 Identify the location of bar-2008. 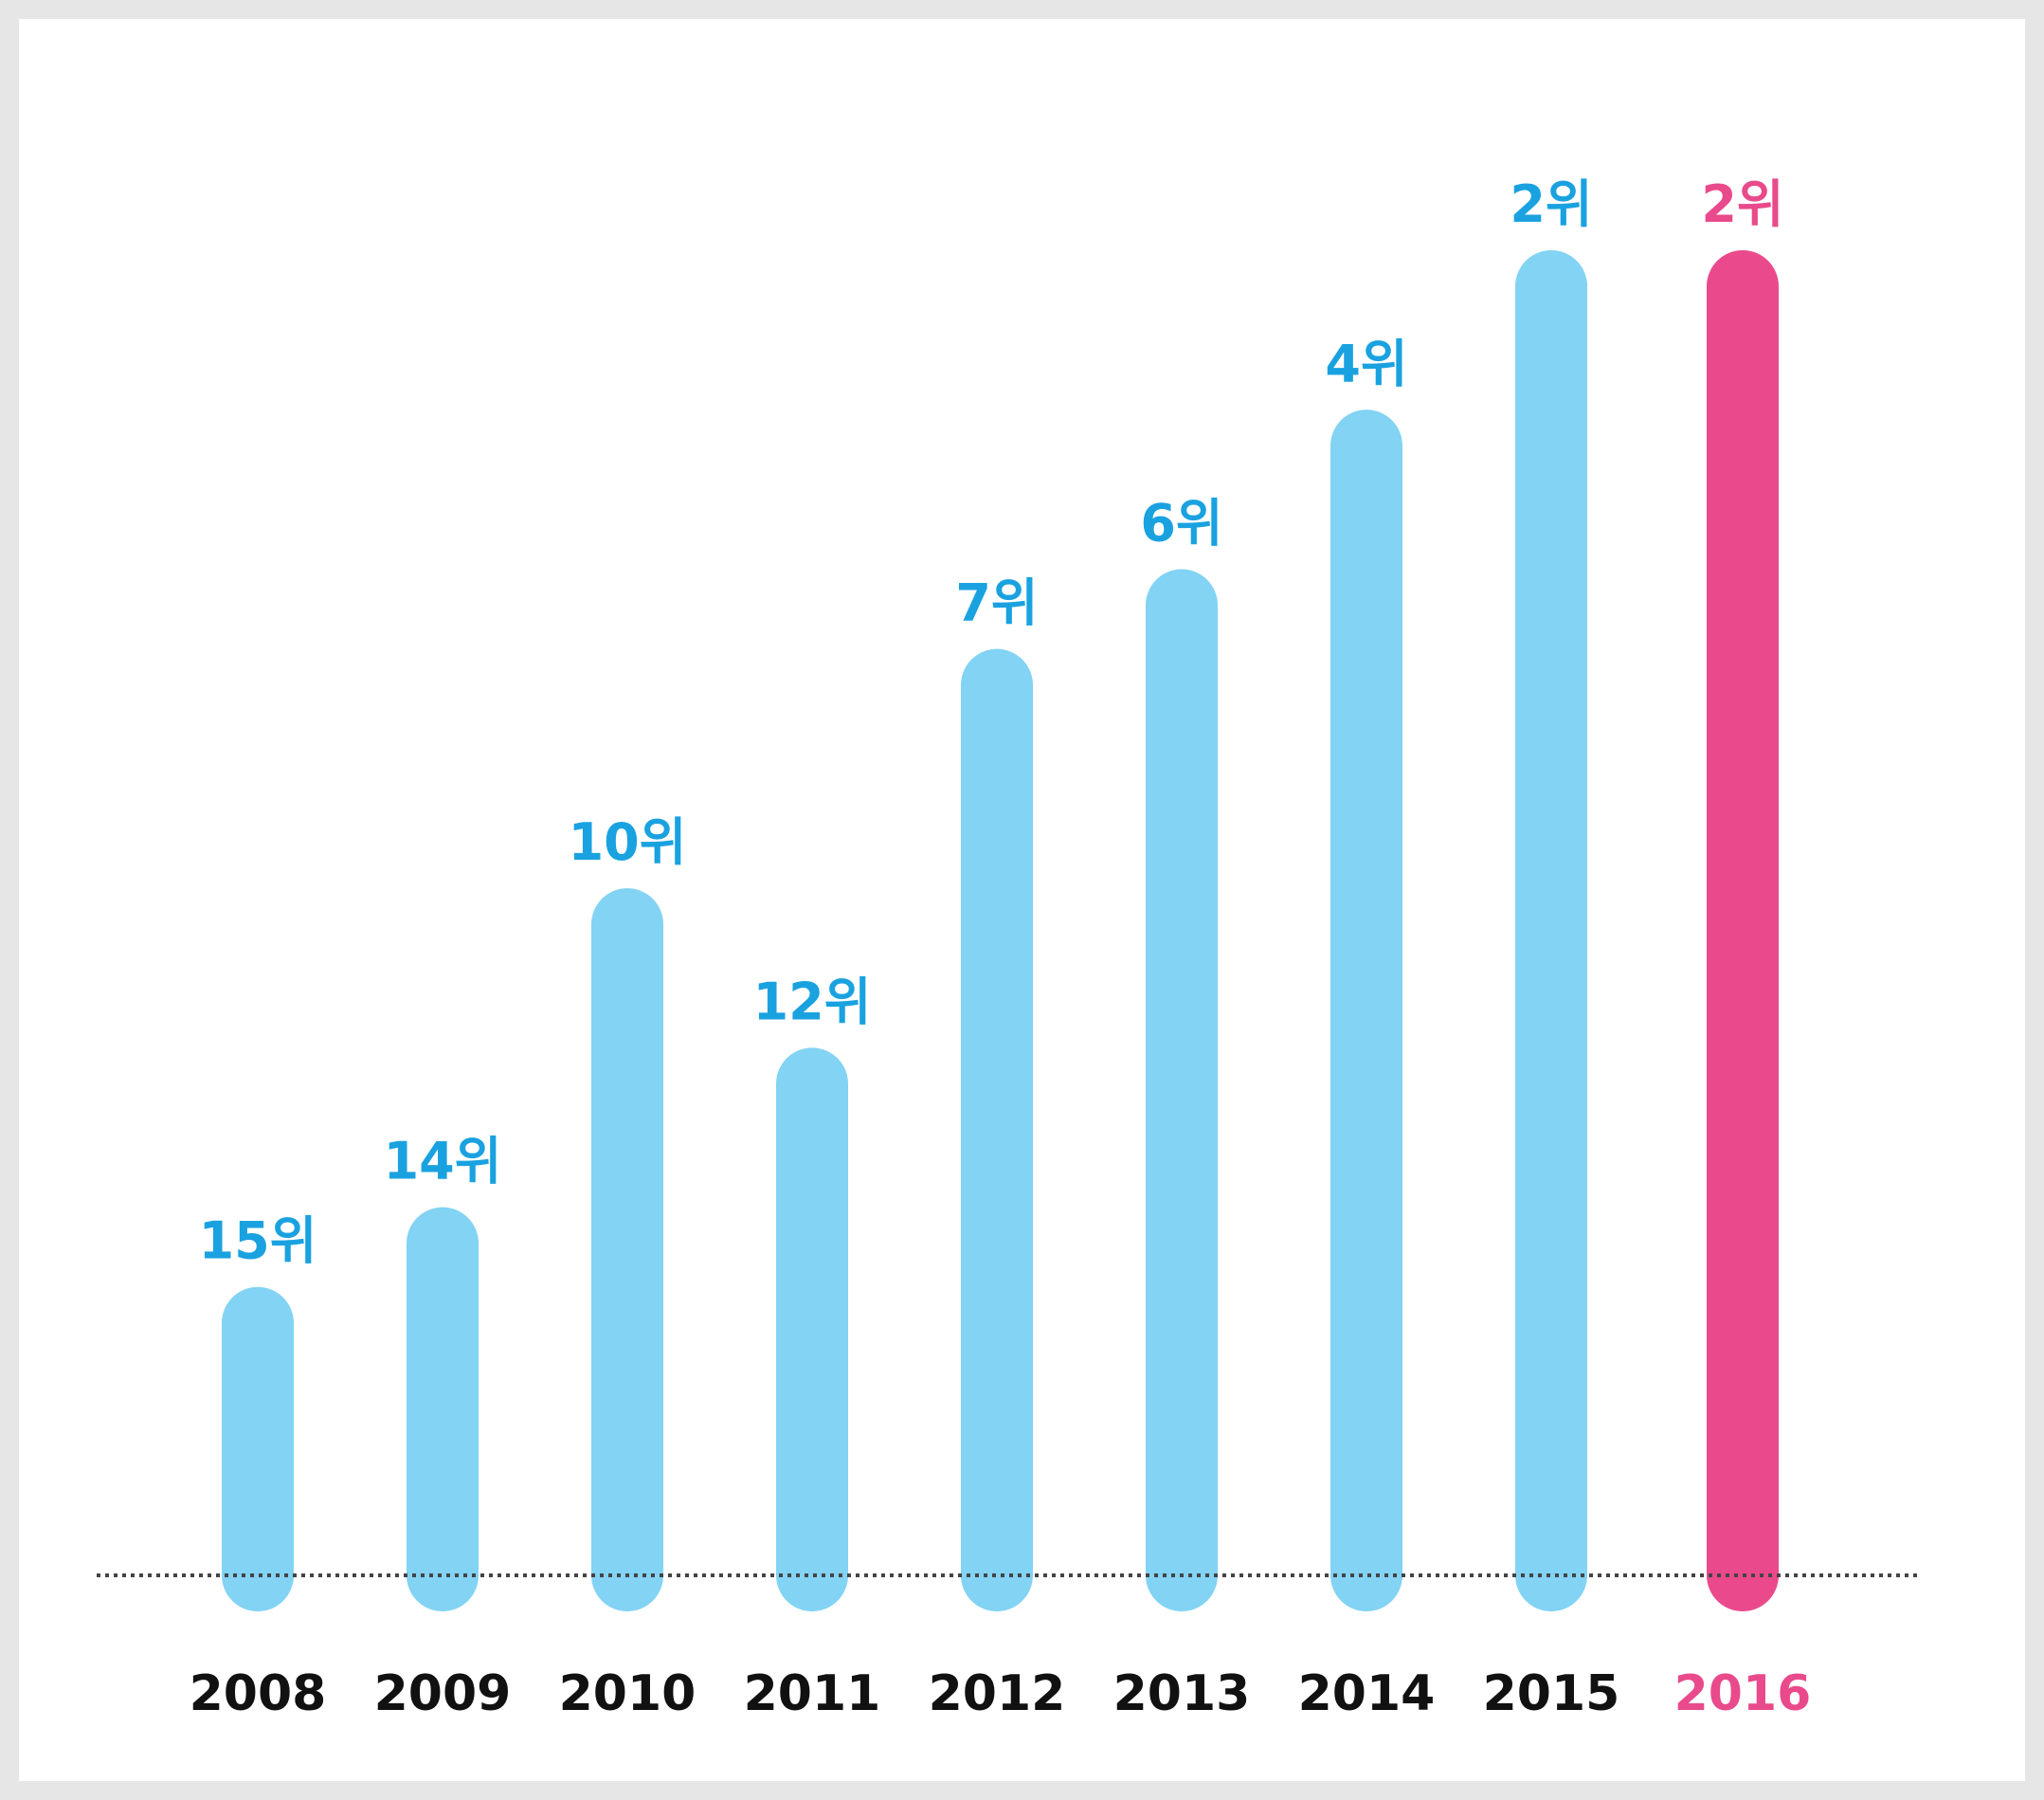
(258, 1448).